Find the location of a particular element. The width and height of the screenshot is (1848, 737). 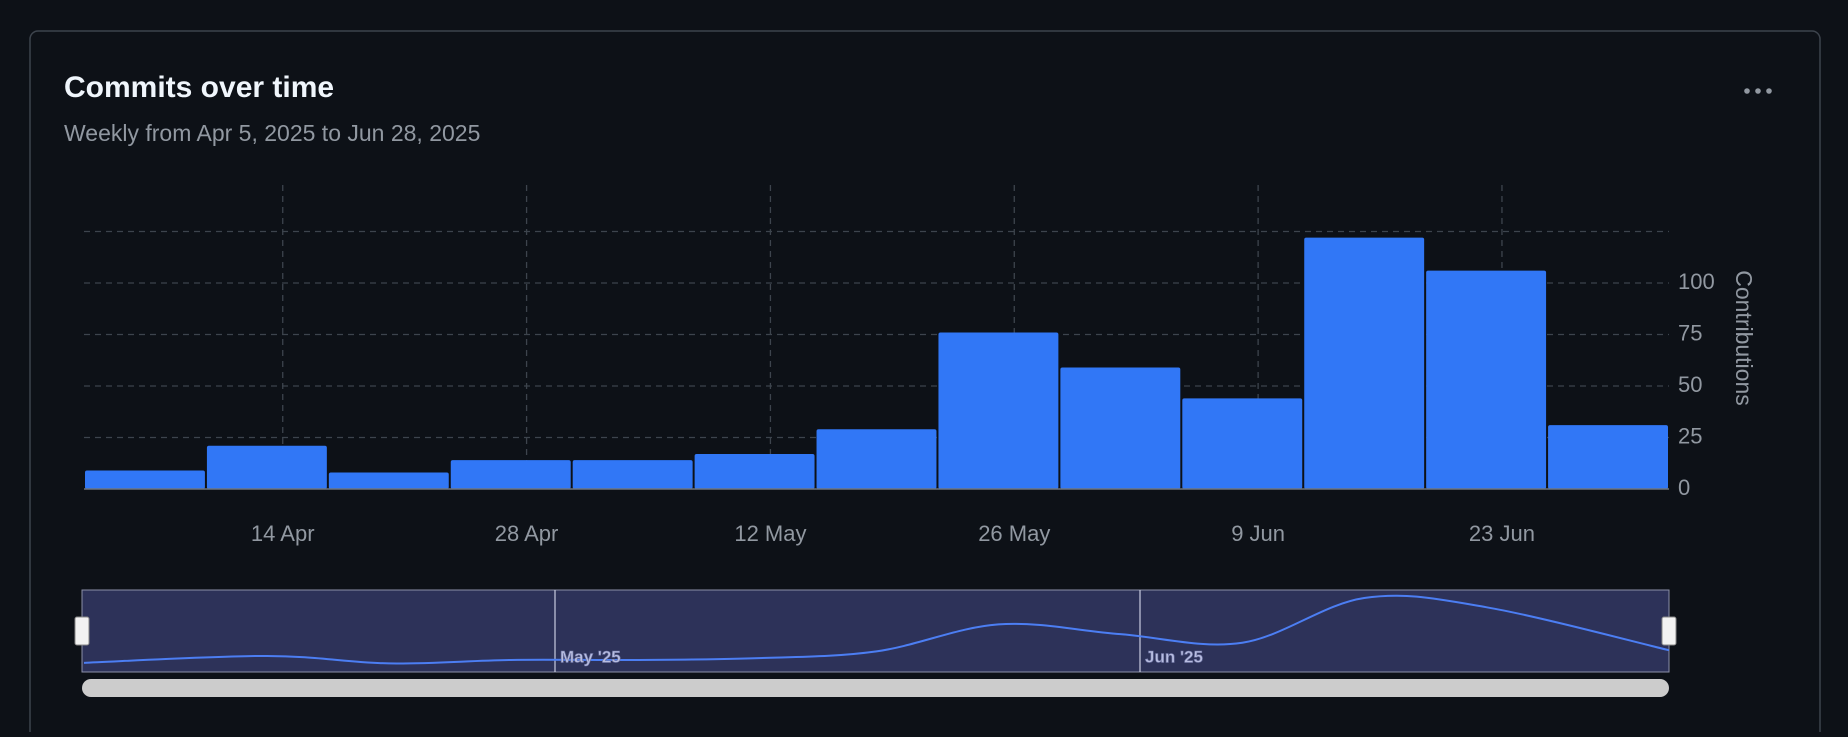

navigator: May '25 Jun '25 is located at coordinates (875, 643).